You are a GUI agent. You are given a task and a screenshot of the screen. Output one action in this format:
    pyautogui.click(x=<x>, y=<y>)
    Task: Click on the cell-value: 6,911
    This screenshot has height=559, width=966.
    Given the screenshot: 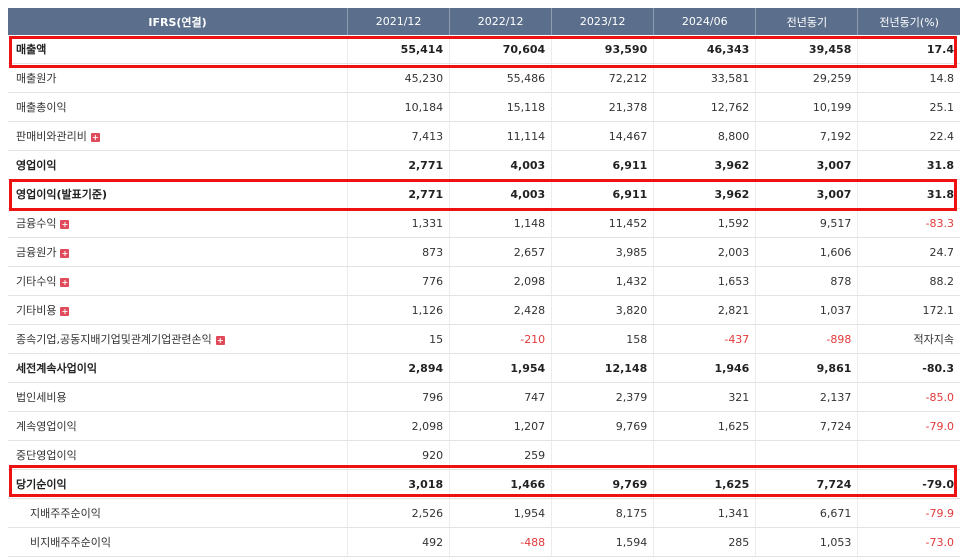 What is the action you would take?
    pyautogui.click(x=603, y=194)
    